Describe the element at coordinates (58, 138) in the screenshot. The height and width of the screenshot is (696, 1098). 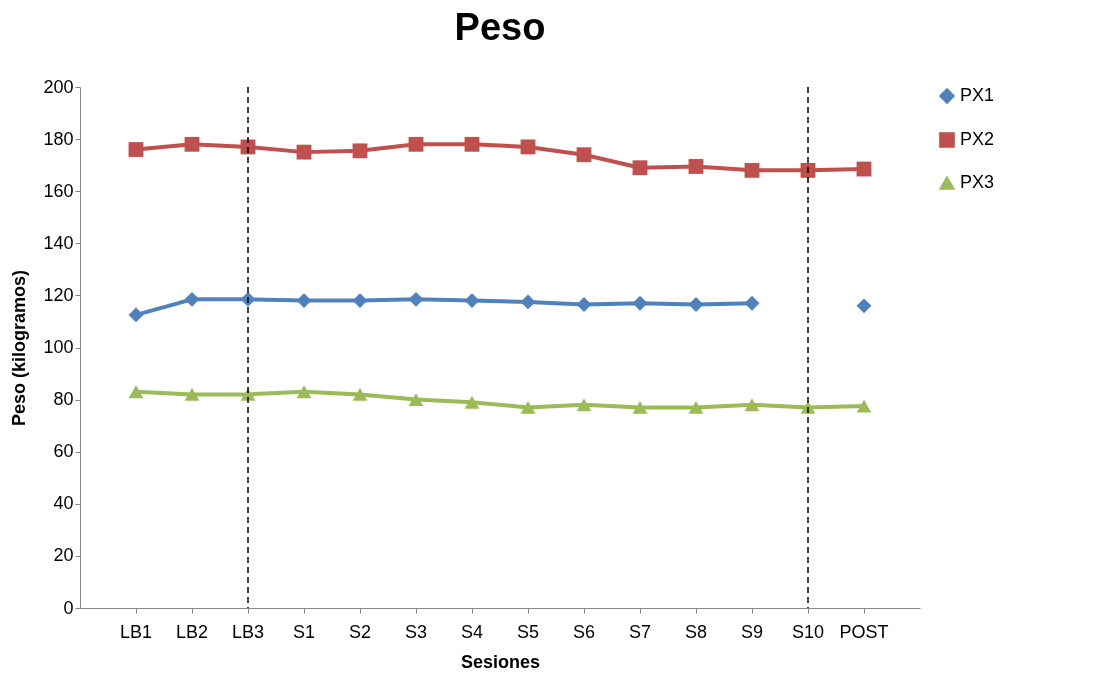
I see `y-tick-label: 180` at that location.